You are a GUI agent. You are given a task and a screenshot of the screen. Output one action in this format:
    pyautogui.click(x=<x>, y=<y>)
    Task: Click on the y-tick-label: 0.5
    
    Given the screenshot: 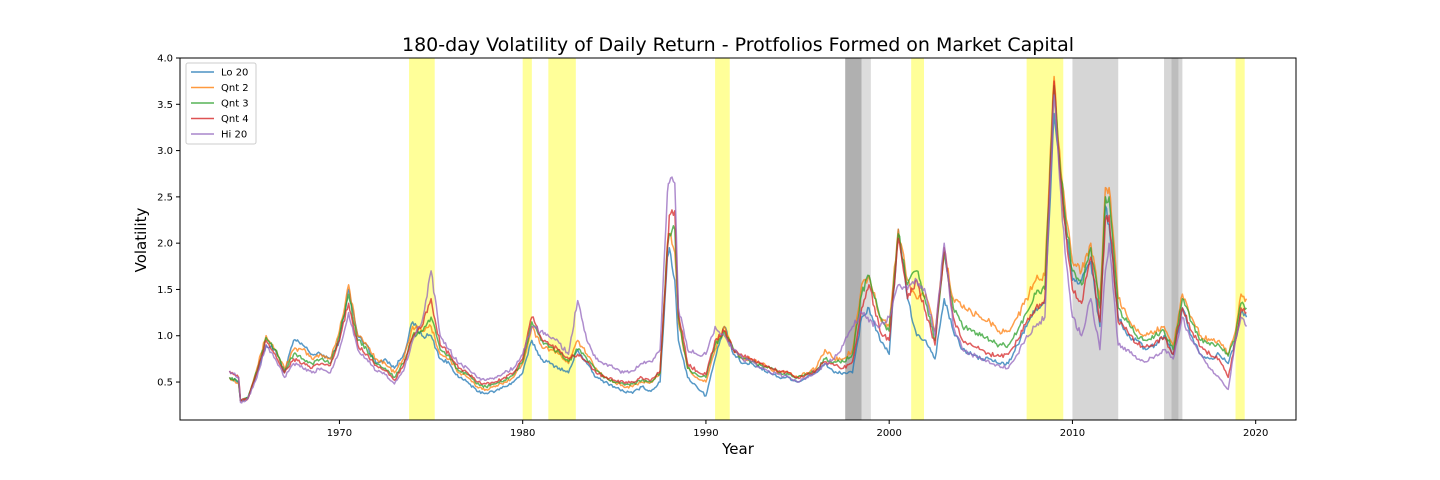 What is the action you would take?
    pyautogui.click(x=165, y=383)
    